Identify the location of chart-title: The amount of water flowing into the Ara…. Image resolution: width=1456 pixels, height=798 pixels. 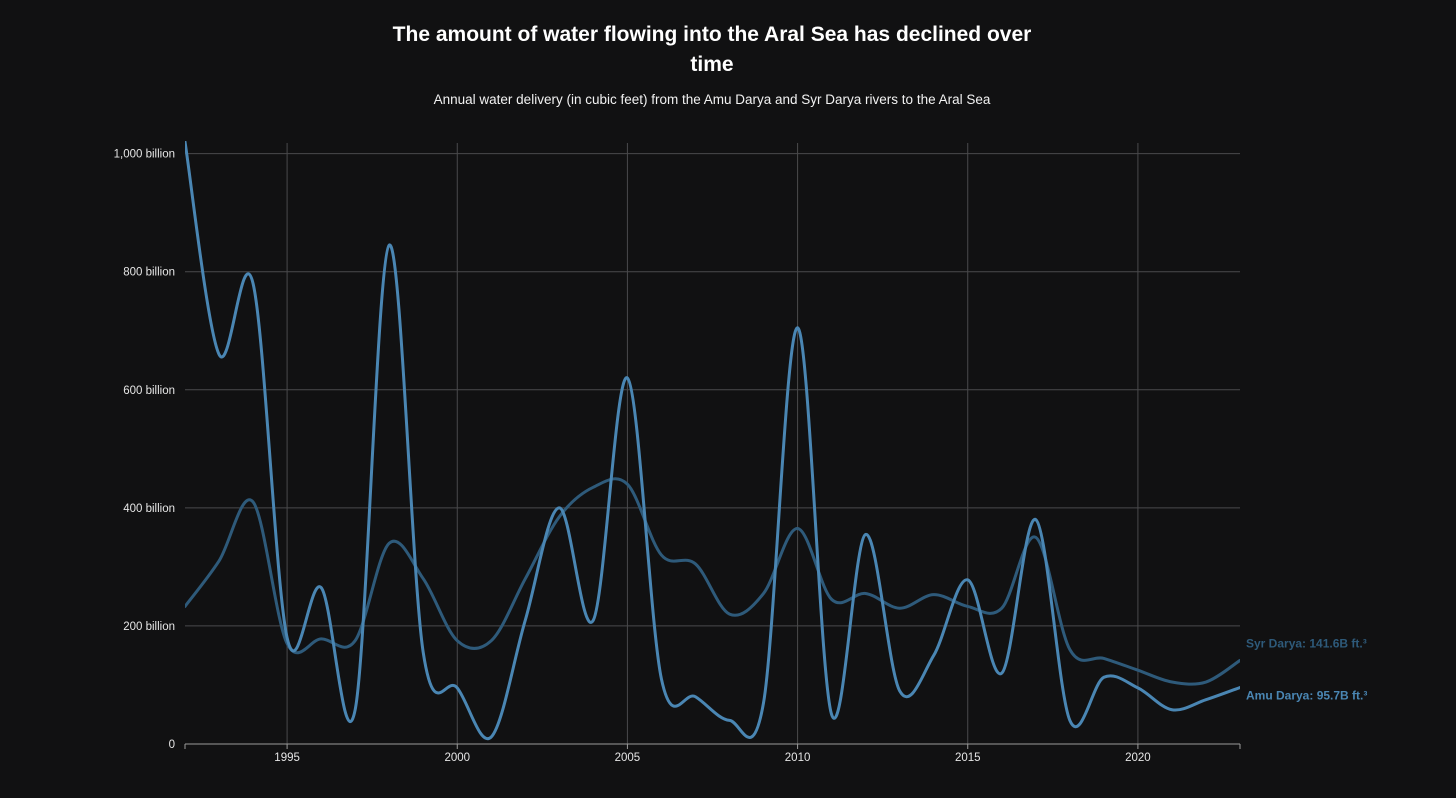
(712, 50).